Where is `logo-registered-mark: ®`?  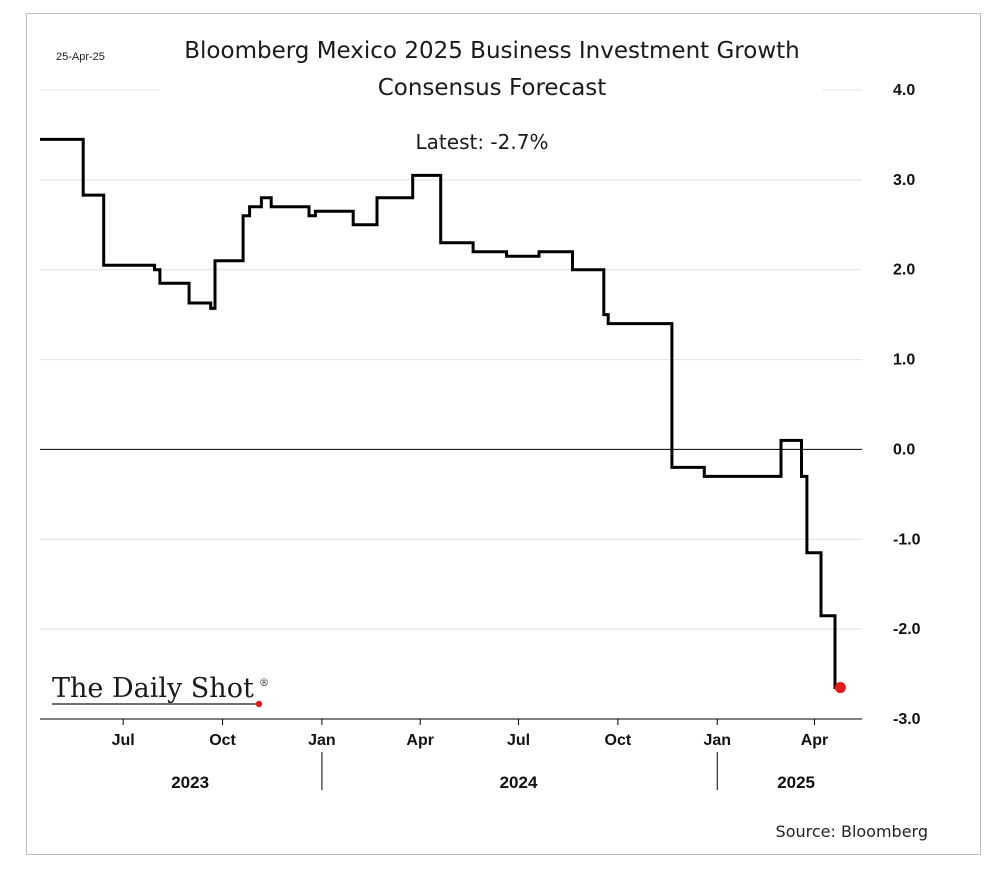 logo-registered-mark: ® is located at coordinates (264, 683).